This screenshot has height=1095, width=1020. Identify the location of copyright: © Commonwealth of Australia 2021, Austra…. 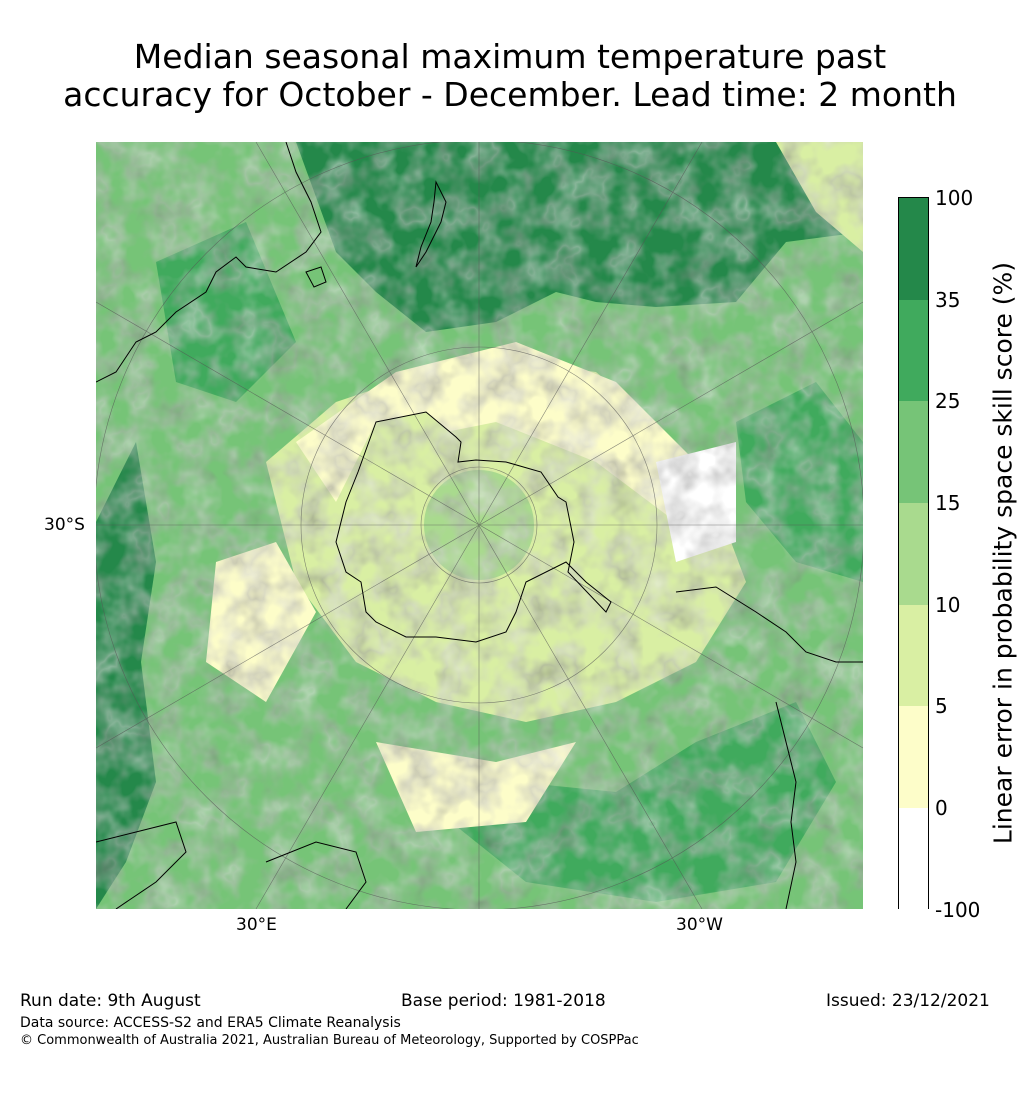
(329, 1040).